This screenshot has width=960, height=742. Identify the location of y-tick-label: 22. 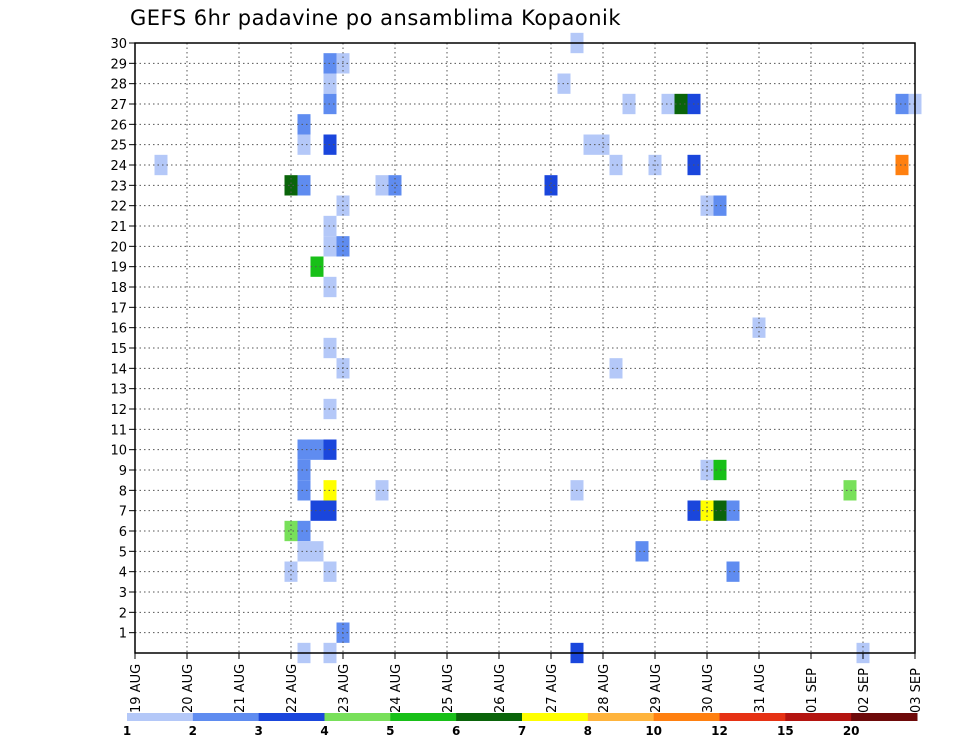
(118, 207).